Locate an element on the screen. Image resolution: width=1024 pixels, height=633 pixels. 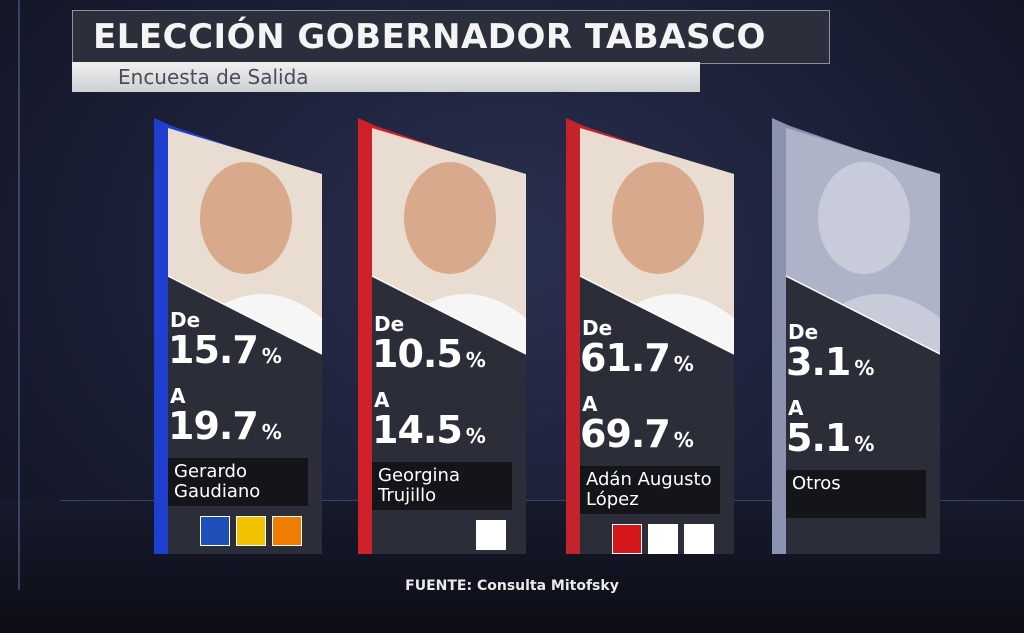
from-value: 10.5% is located at coordinates (429, 354).